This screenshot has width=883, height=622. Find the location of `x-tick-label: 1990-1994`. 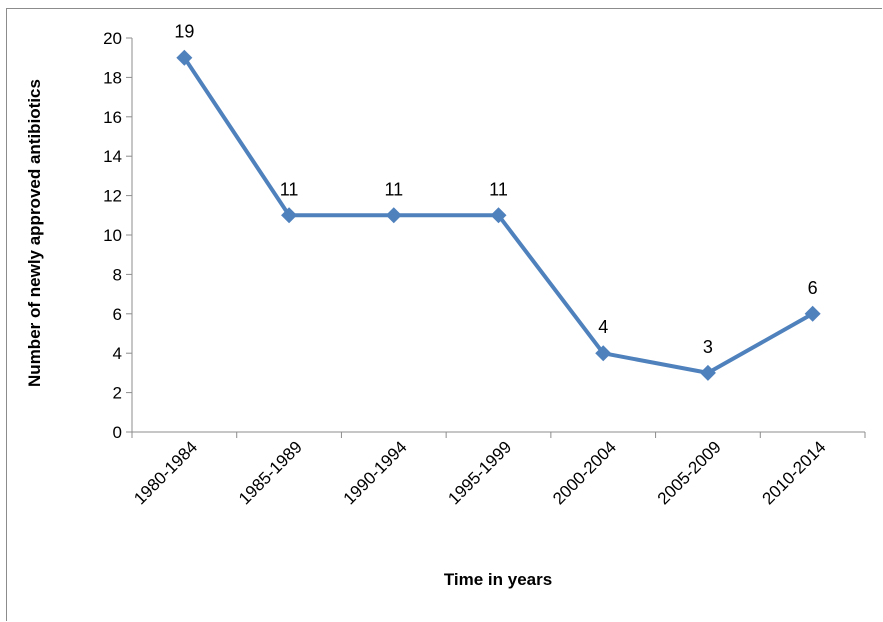

x-tick-label: 1990-1994 is located at coordinates (375, 472).